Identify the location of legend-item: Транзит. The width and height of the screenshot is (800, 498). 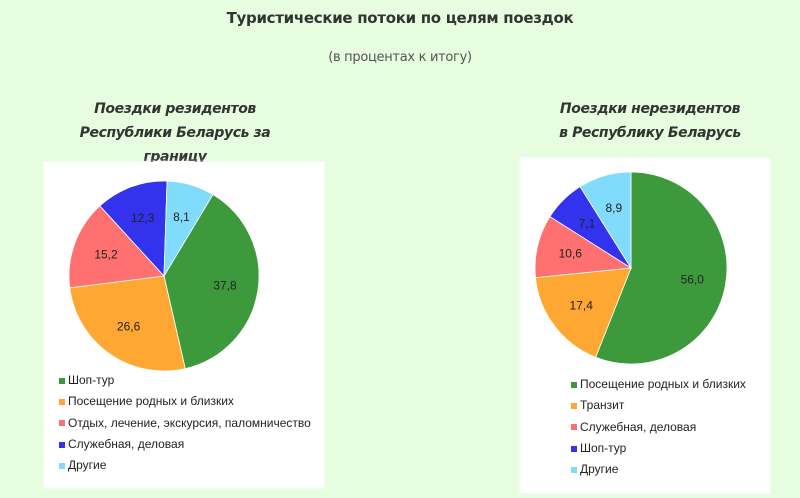
(658, 405).